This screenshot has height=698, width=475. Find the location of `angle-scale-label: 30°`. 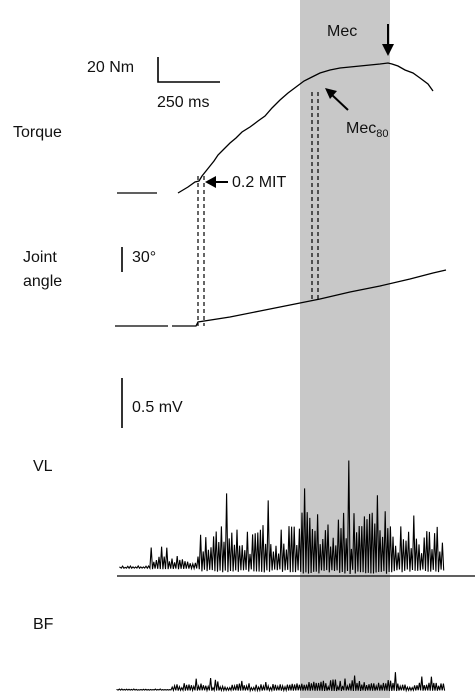

angle-scale-label: 30° is located at coordinates (144, 257).